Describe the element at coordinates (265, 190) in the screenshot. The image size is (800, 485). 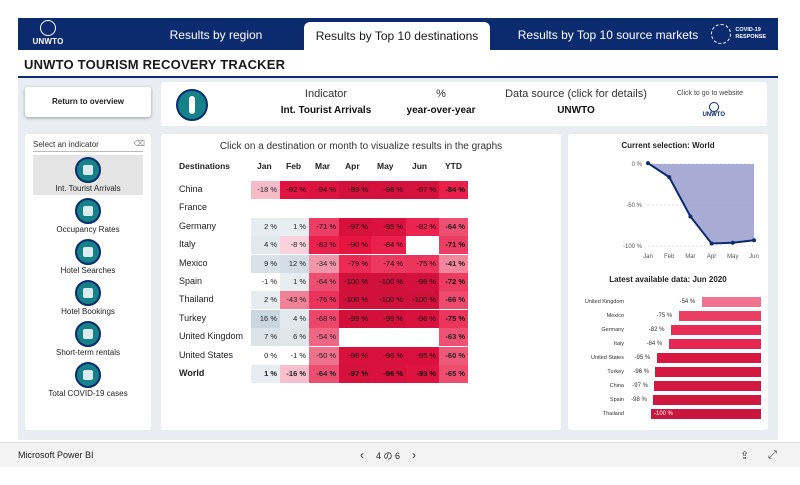
I see `matrix-cell: -18 %` at that location.